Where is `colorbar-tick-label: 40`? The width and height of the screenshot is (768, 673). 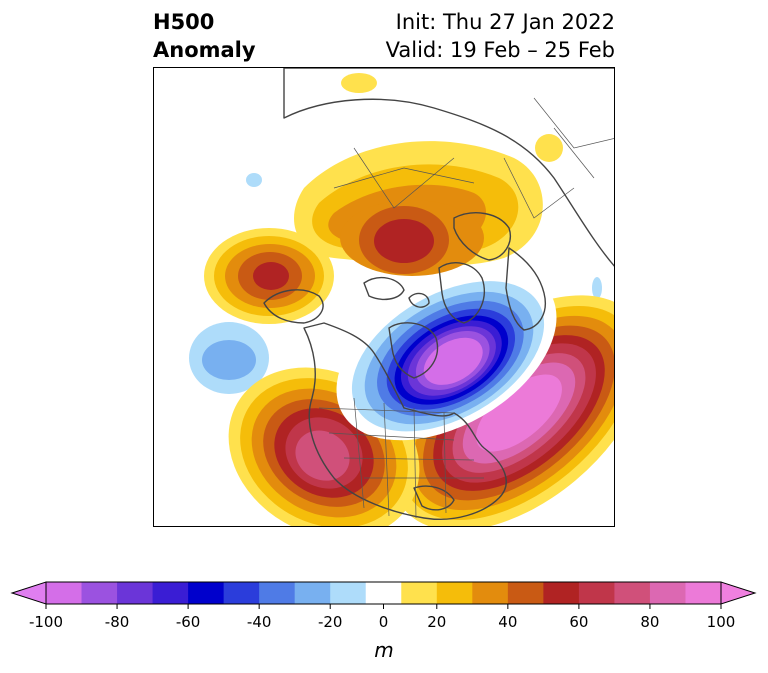 colorbar-tick-label: 40 is located at coordinates (507, 622).